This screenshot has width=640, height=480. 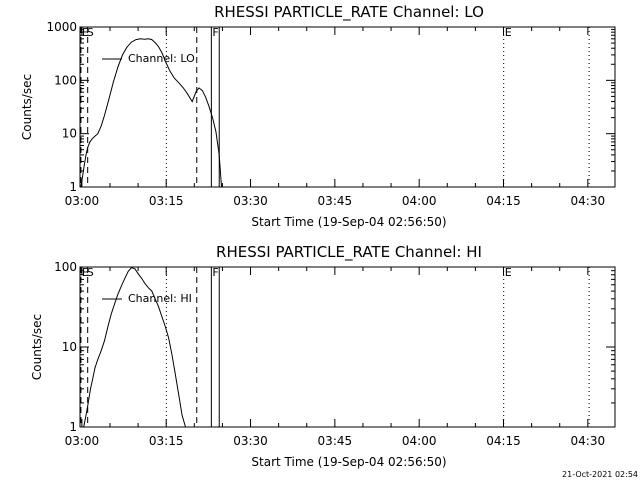 What do you see at coordinates (90, 272) in the screenshot?
I see `hi-marker-label: S` at bounding box center [90, 272].